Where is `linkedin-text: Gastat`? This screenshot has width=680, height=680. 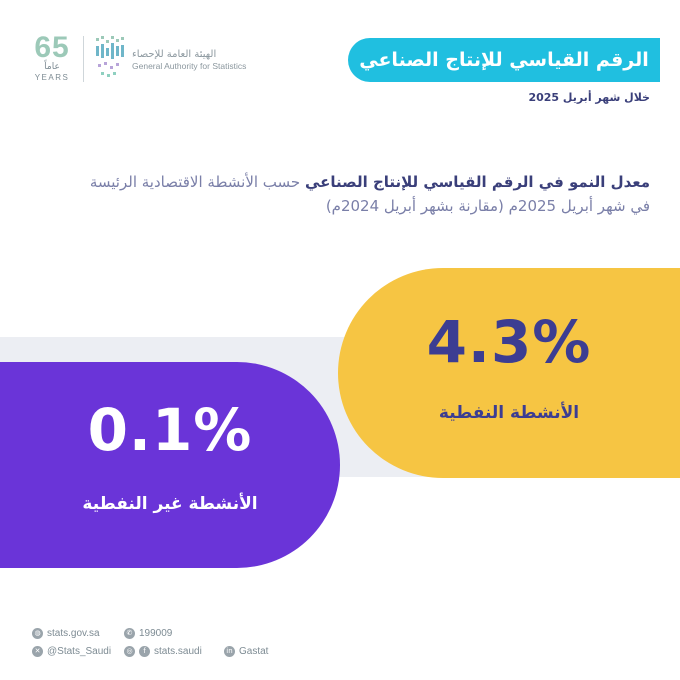 linkedin-text: Gastat is located at coordinates (254, 651).